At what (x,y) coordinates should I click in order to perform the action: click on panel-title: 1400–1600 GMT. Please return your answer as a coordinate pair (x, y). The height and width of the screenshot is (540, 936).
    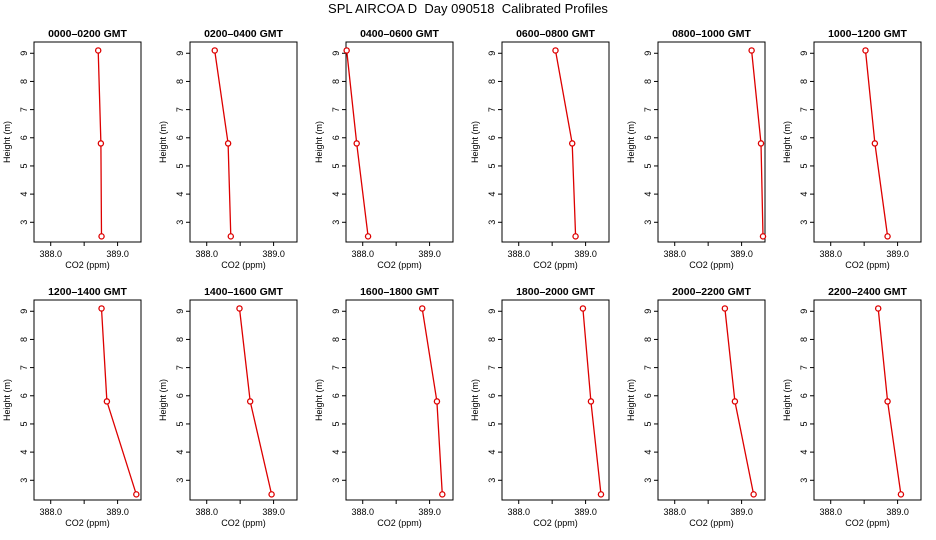
    Looking at the image, I should click on (243, 292).